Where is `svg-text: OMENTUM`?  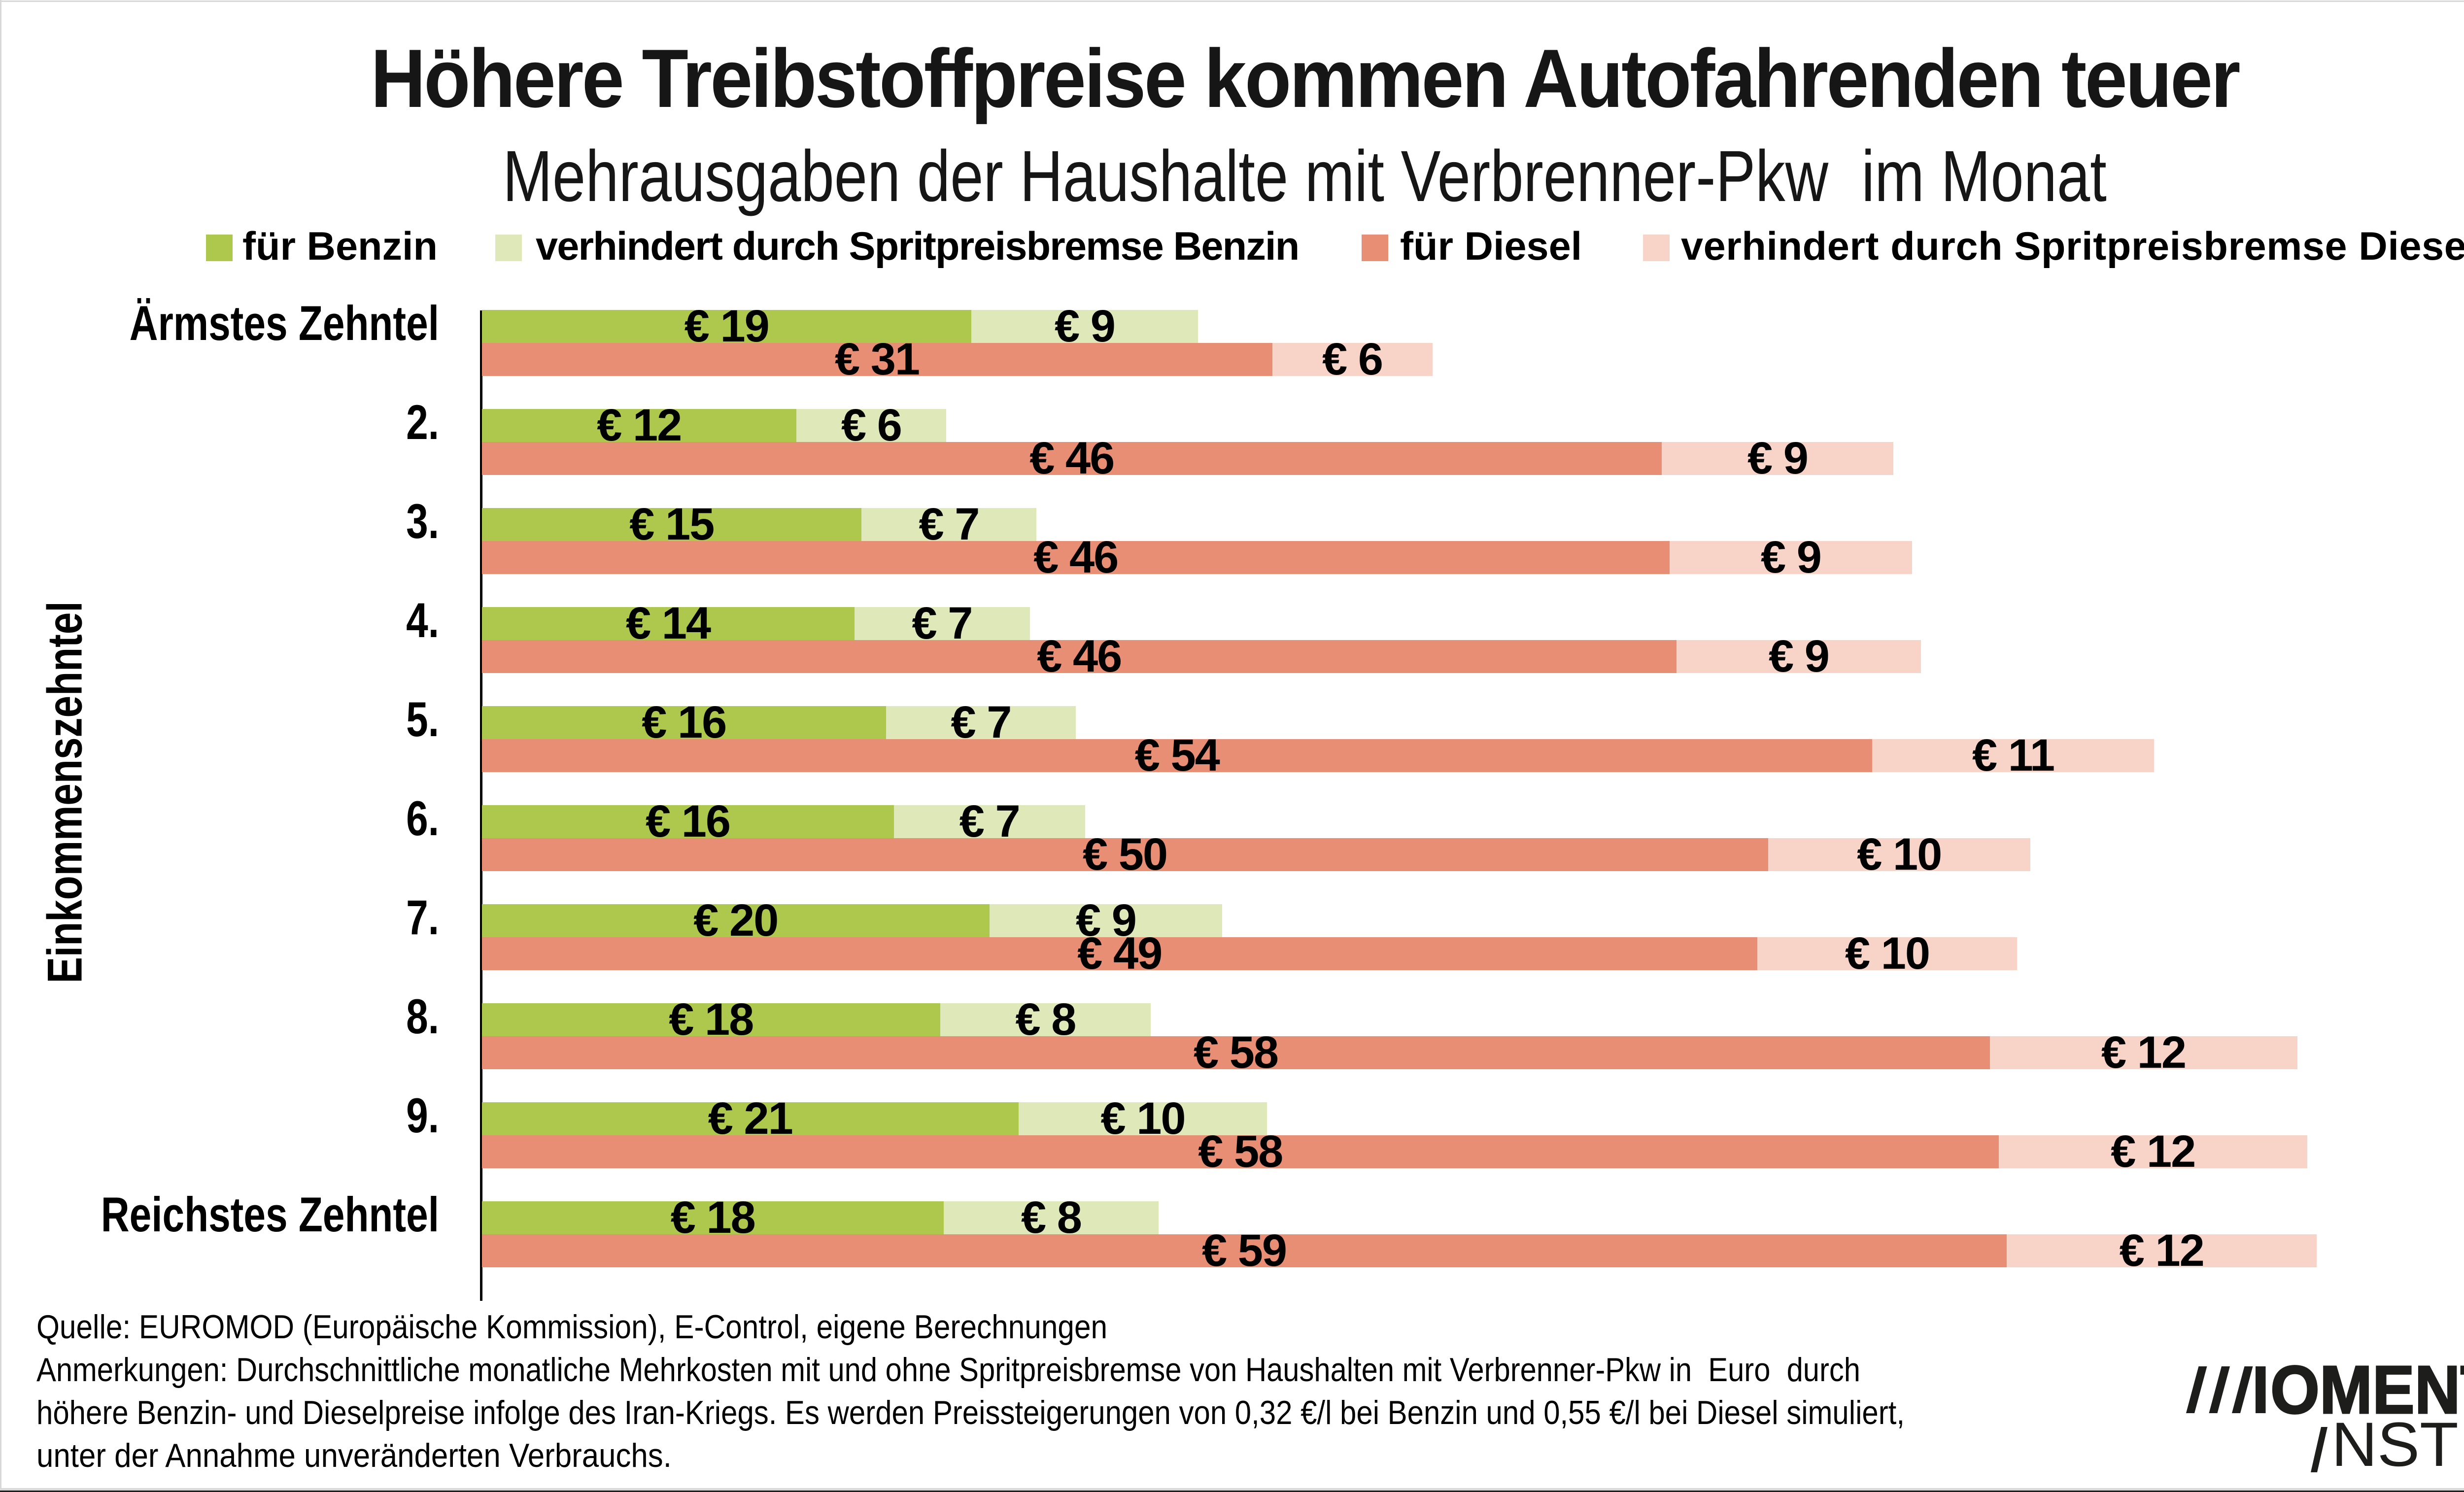
svg-text: OMENTUM is located at coordinates (2367, 1396).